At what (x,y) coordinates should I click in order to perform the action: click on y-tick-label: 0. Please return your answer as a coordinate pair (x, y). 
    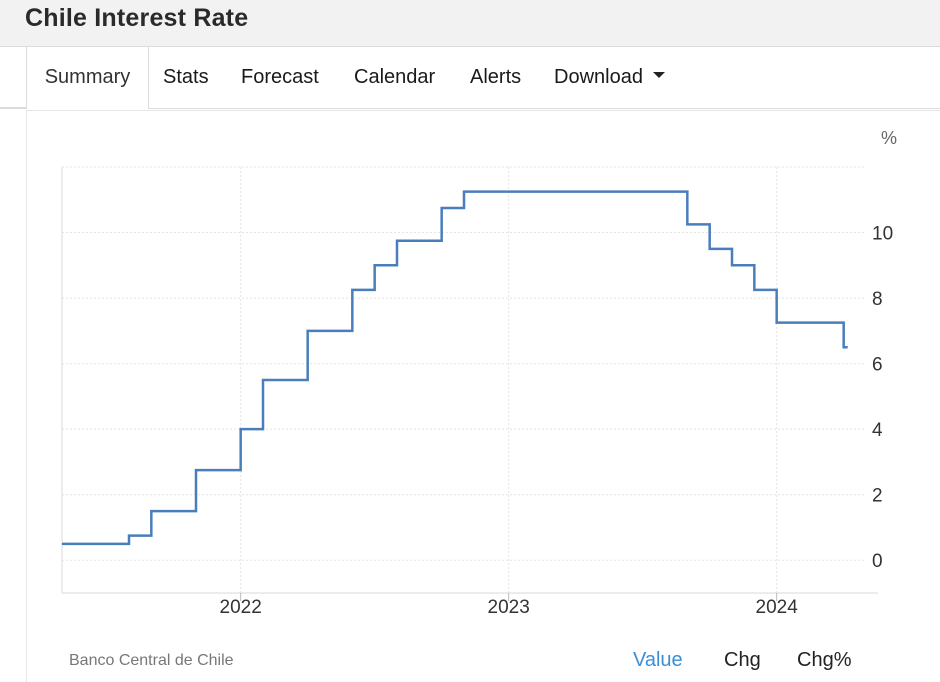
    Looking at the image, I should click on (877, 561).